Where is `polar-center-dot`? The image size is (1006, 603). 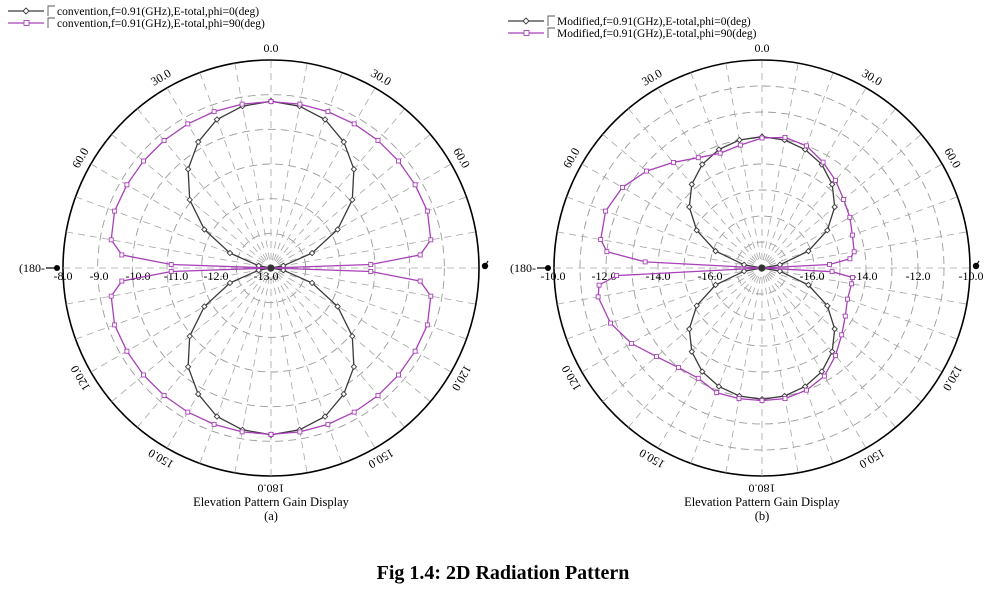
polar-center-dot is located at coordinates (271, 268).